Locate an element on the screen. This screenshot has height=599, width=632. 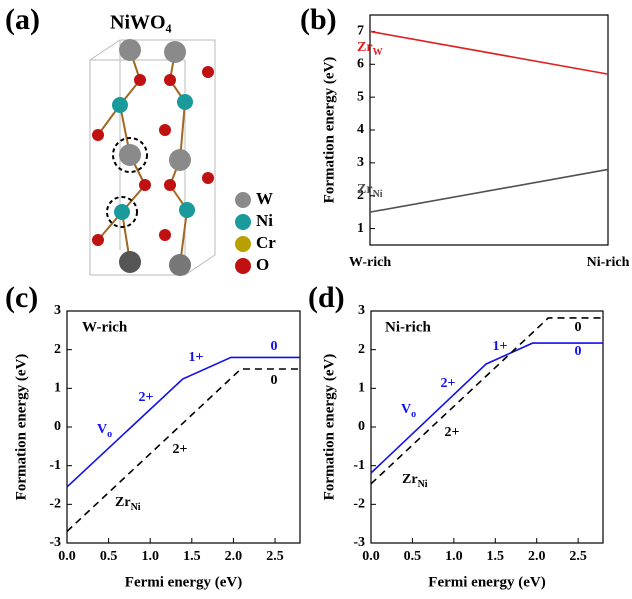
panel-label: (c) is located at coordinates (21, 297).